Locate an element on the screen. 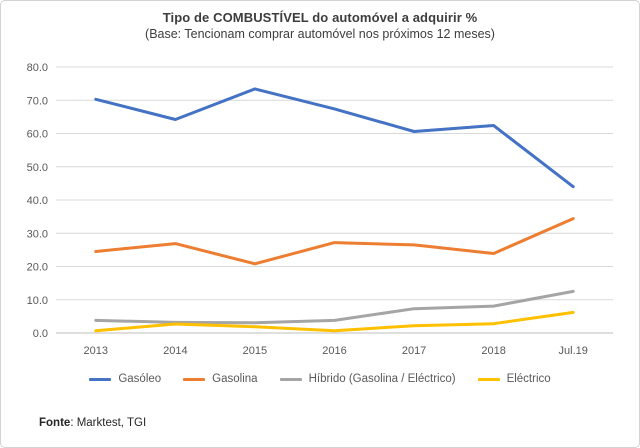 The width and height of the screenshot is (640, 448). legend-label: Gasolina is located at coordinates (235, 379).